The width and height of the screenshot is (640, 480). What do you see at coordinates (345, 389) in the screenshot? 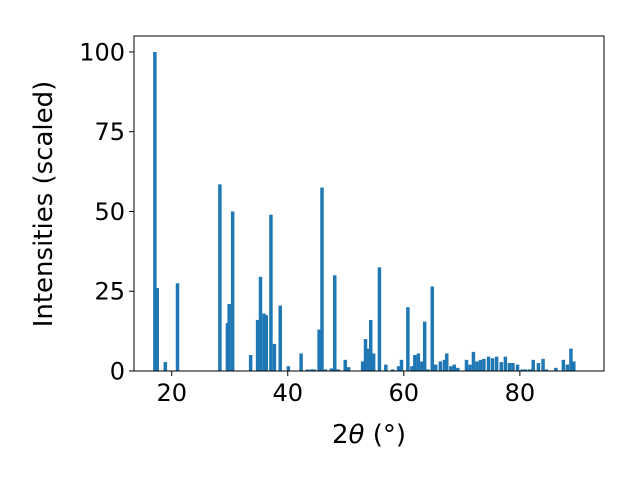
I see `x-axis-ticks: 20 40 60 80` at bounding box center [345, 389].